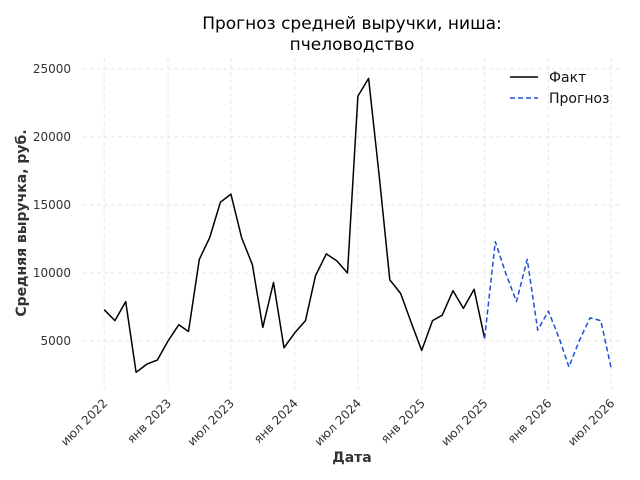  What do you see at coordinates (52, 137) in the screenshot?
I see `y-tick-label: 20000` at bounding box center [52, 137].